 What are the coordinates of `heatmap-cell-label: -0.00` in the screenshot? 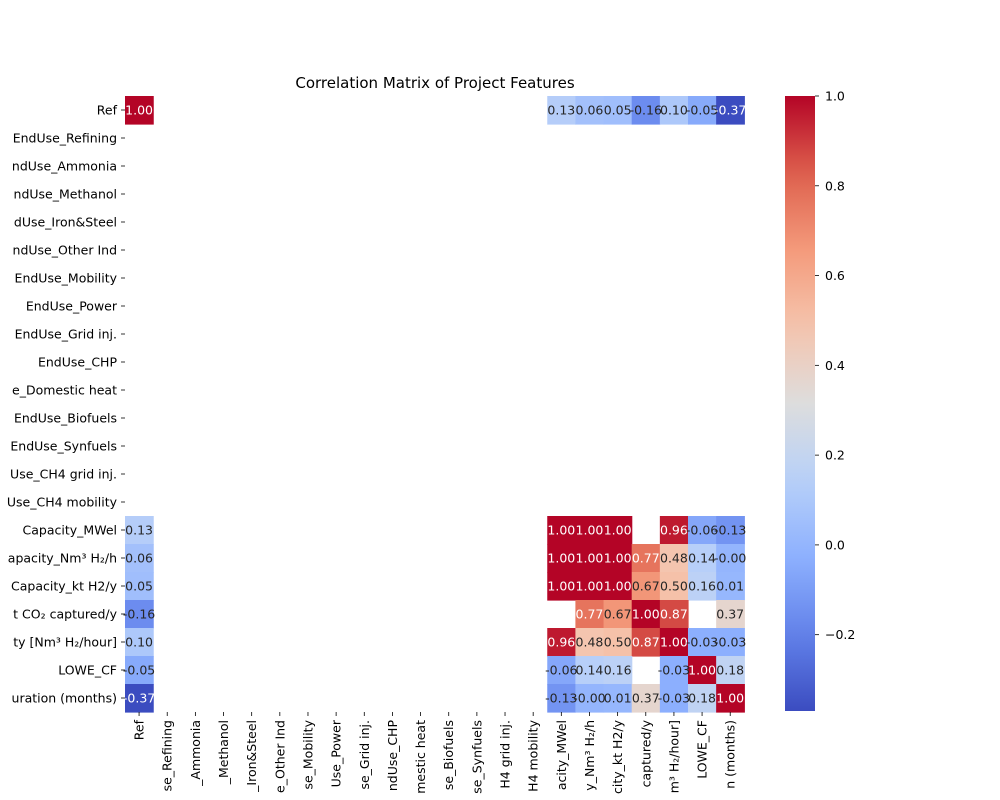 It's located at (589, 698).